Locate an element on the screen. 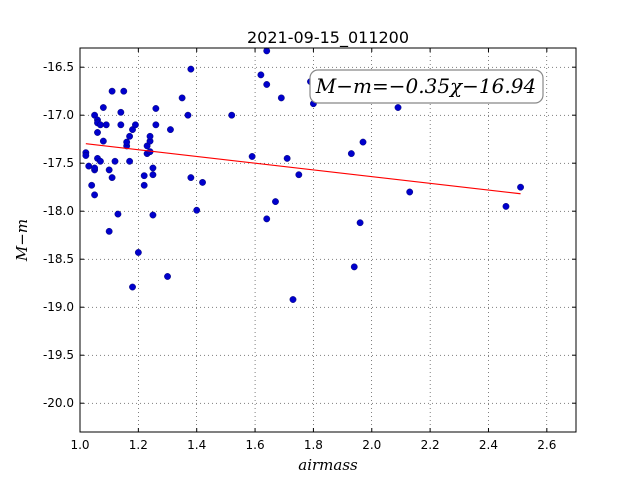 The height and width of the screenshot is (480, 640). fit-line is located at coordinates (303, 169).